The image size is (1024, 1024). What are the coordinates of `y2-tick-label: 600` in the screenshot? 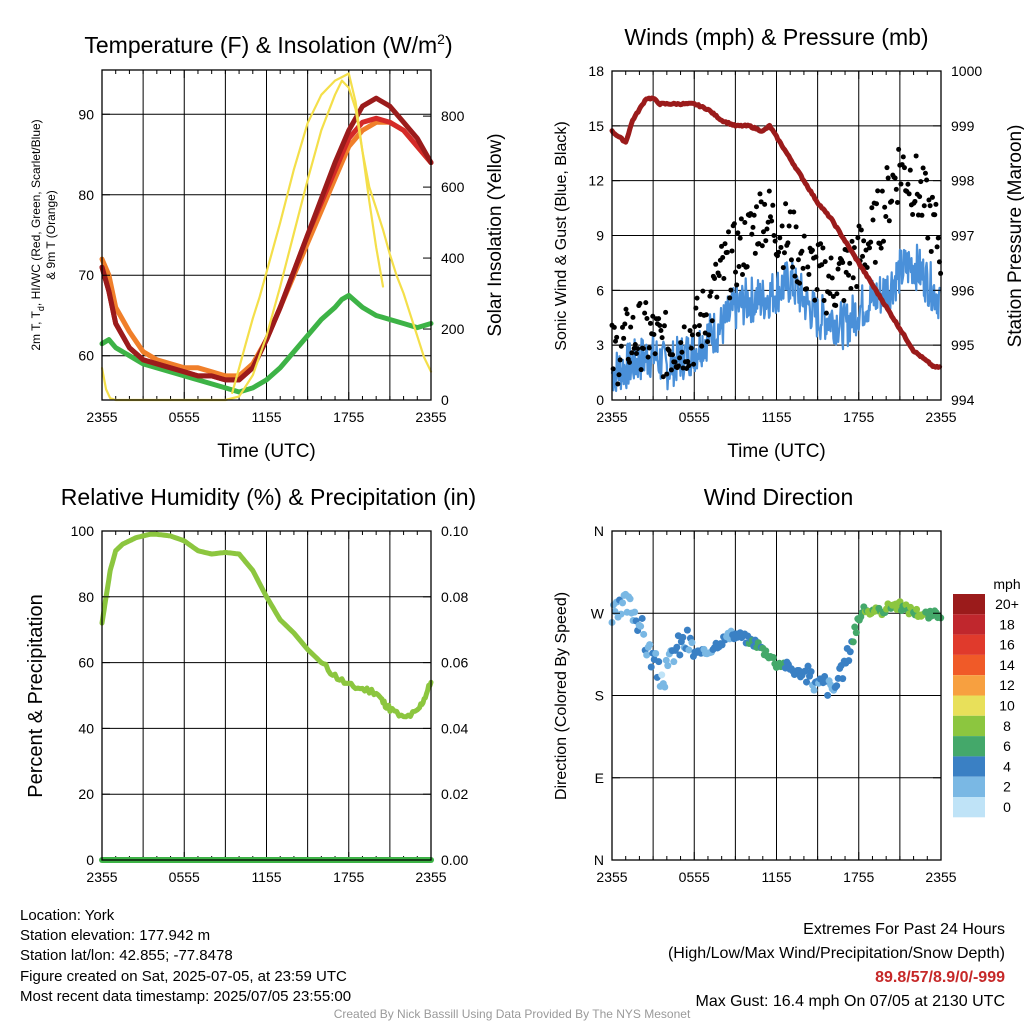 It's located at (453, 187).